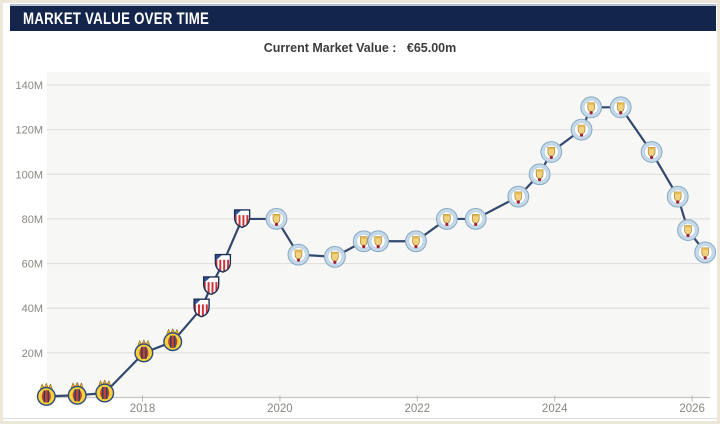 This screenshot has width=720, height=424. What do you see at coordinates (29, 175) in the screenshot?
I see `y-axis-tick-label: 100M` at bounding box center [29, 175].